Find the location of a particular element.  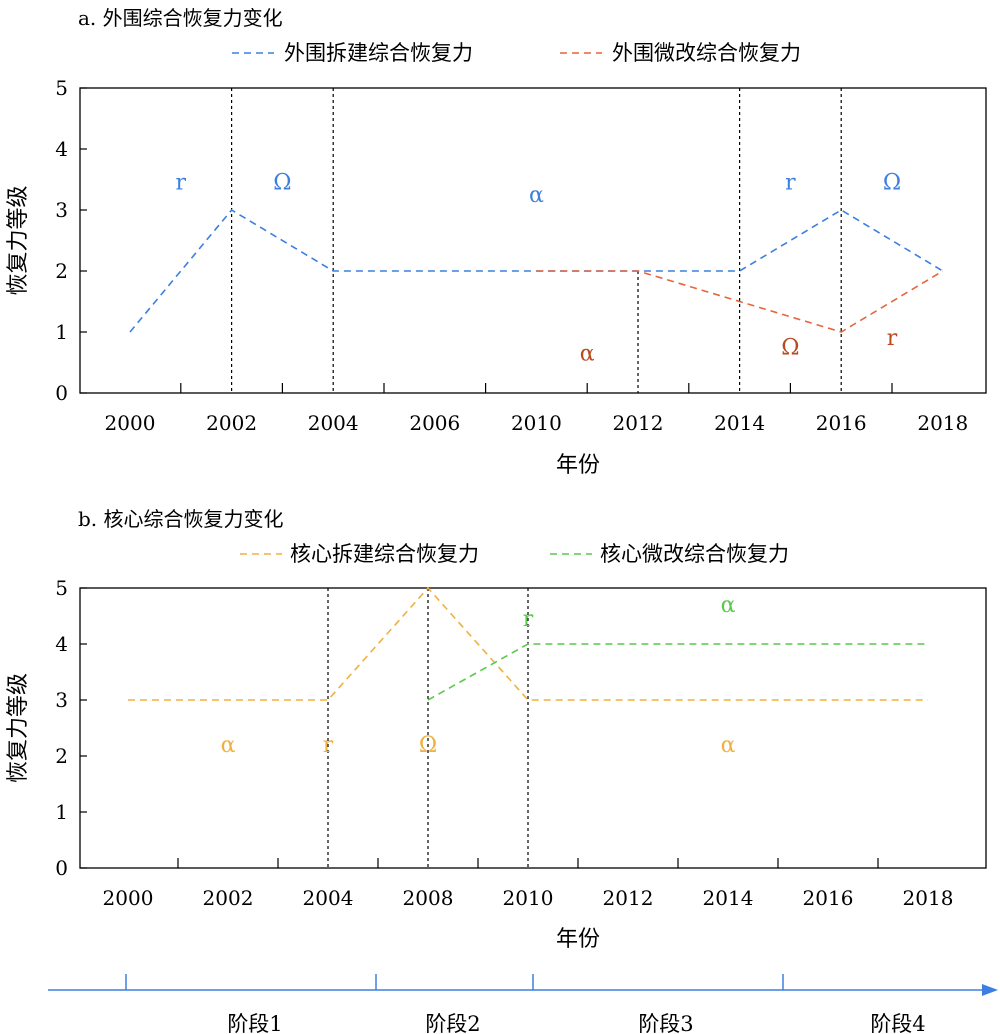

panel-a-x-tick-label: 2006 is located at coordinates (434, 423).